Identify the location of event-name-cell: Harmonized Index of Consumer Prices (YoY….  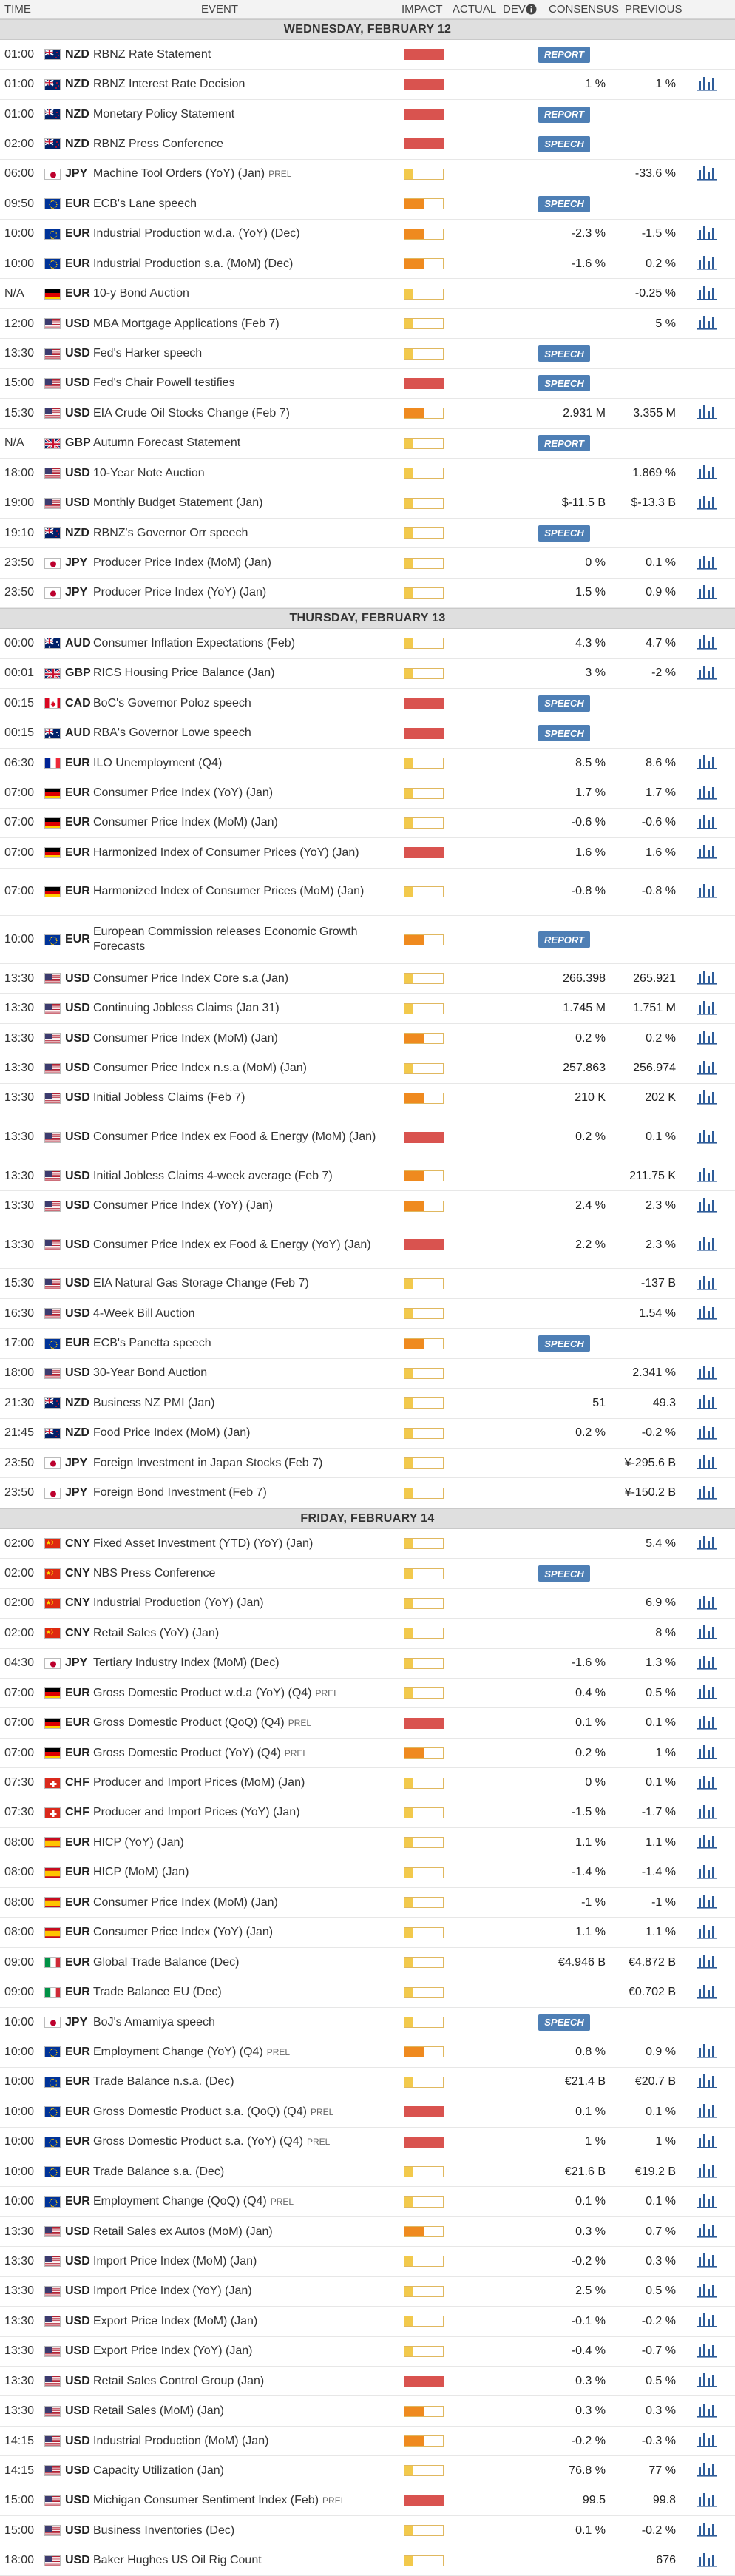
(245, 852).